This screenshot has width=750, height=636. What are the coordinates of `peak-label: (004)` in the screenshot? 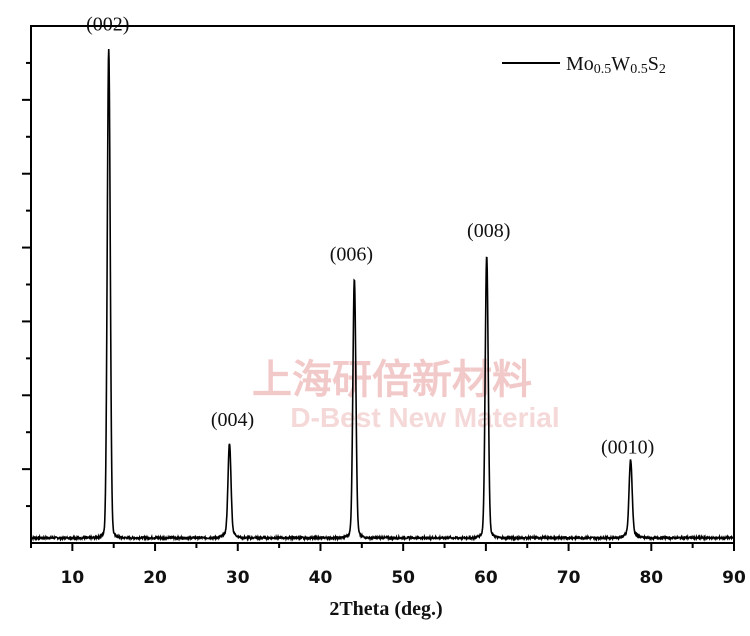 It's located at (232, 420).